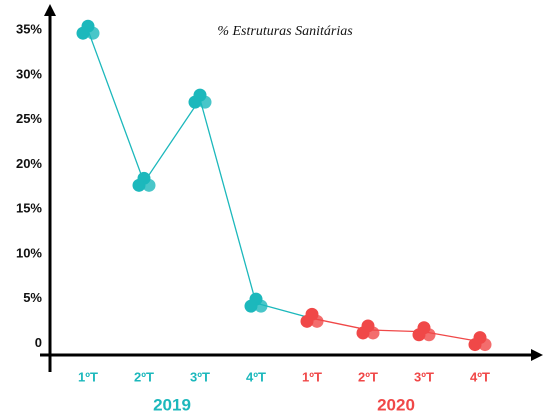 The height and width of the screenshot is (416, 545). I want to click on y-tick-label: 0, so click(38, 342).